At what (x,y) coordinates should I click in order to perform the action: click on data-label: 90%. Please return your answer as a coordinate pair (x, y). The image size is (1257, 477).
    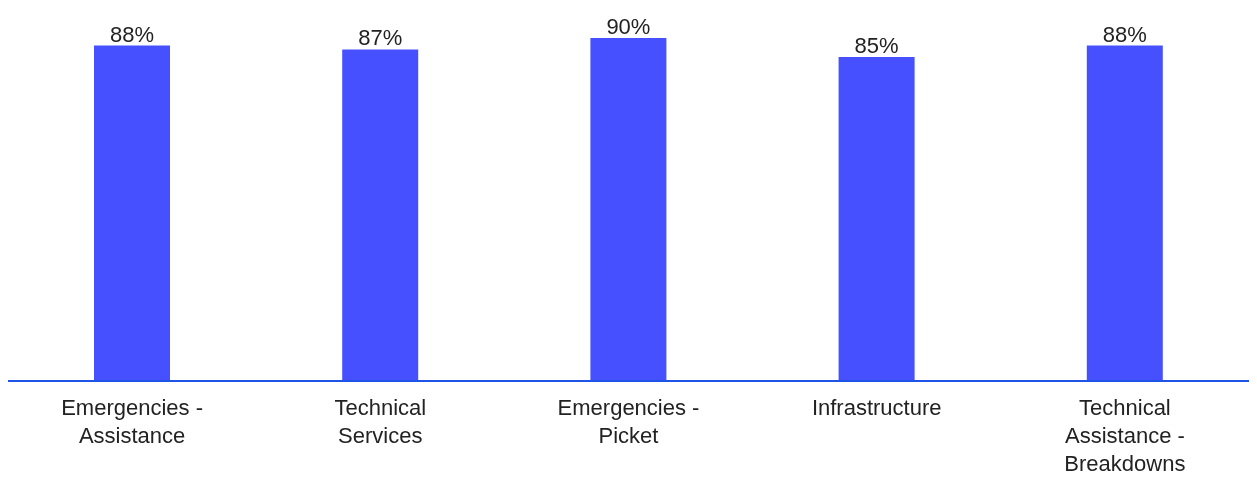
    Looking at the image, I should click on (628, 26).